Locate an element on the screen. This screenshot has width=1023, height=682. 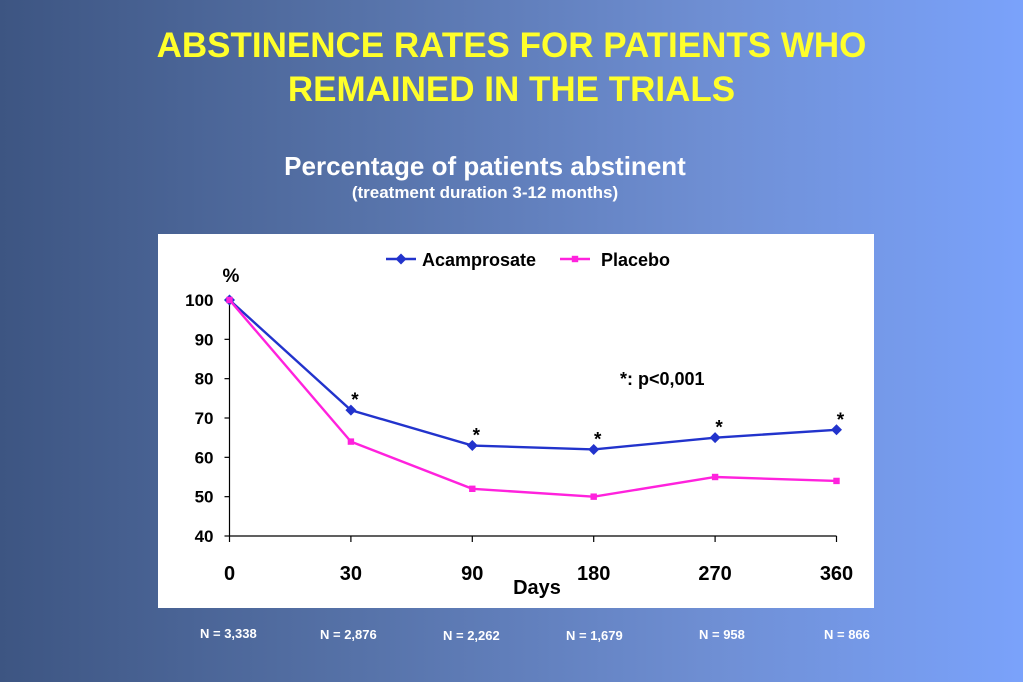
y-tick-label: 40 is located at coordinates (204, 536).